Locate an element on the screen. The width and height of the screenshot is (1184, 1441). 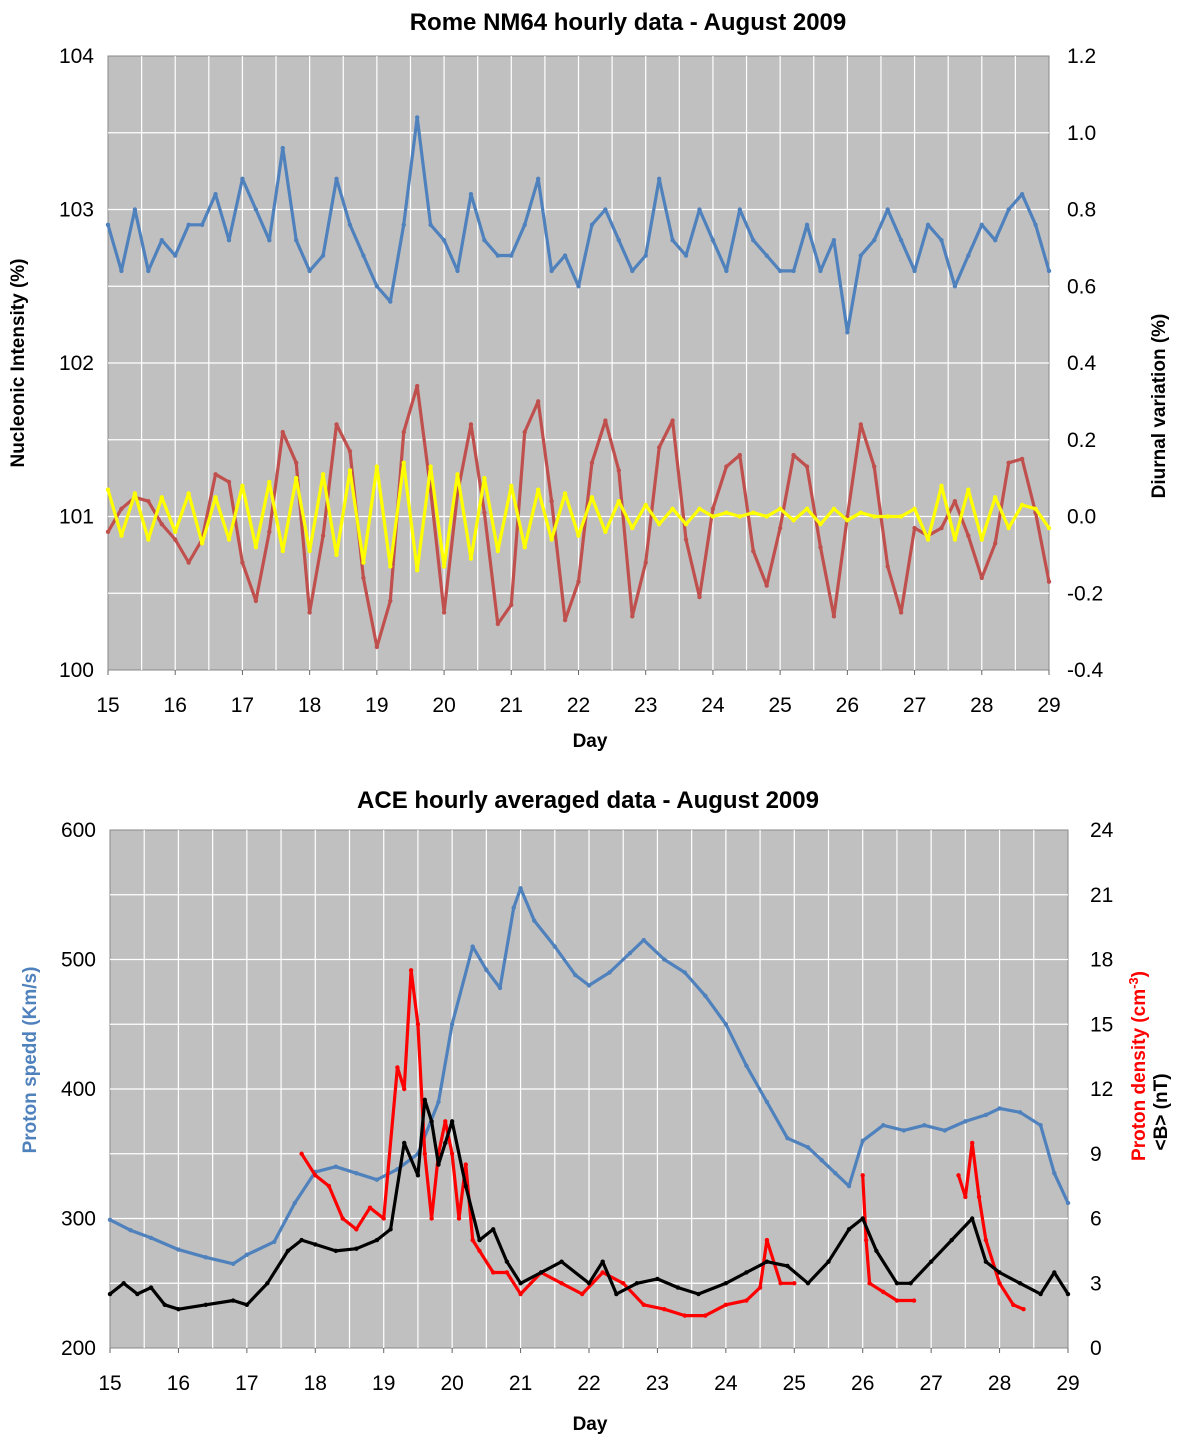
x-tick-label: 28 is located at coordinates (981, 705).